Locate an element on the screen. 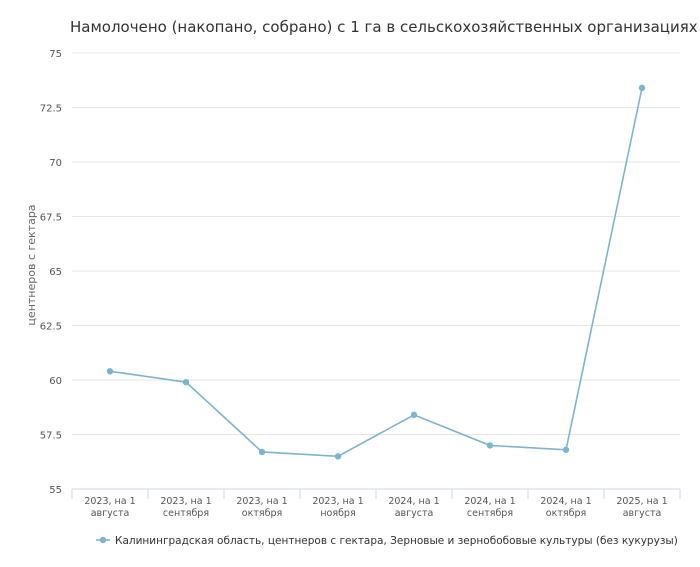  y-tick-label: 70 is located at coordinates (55, 163).